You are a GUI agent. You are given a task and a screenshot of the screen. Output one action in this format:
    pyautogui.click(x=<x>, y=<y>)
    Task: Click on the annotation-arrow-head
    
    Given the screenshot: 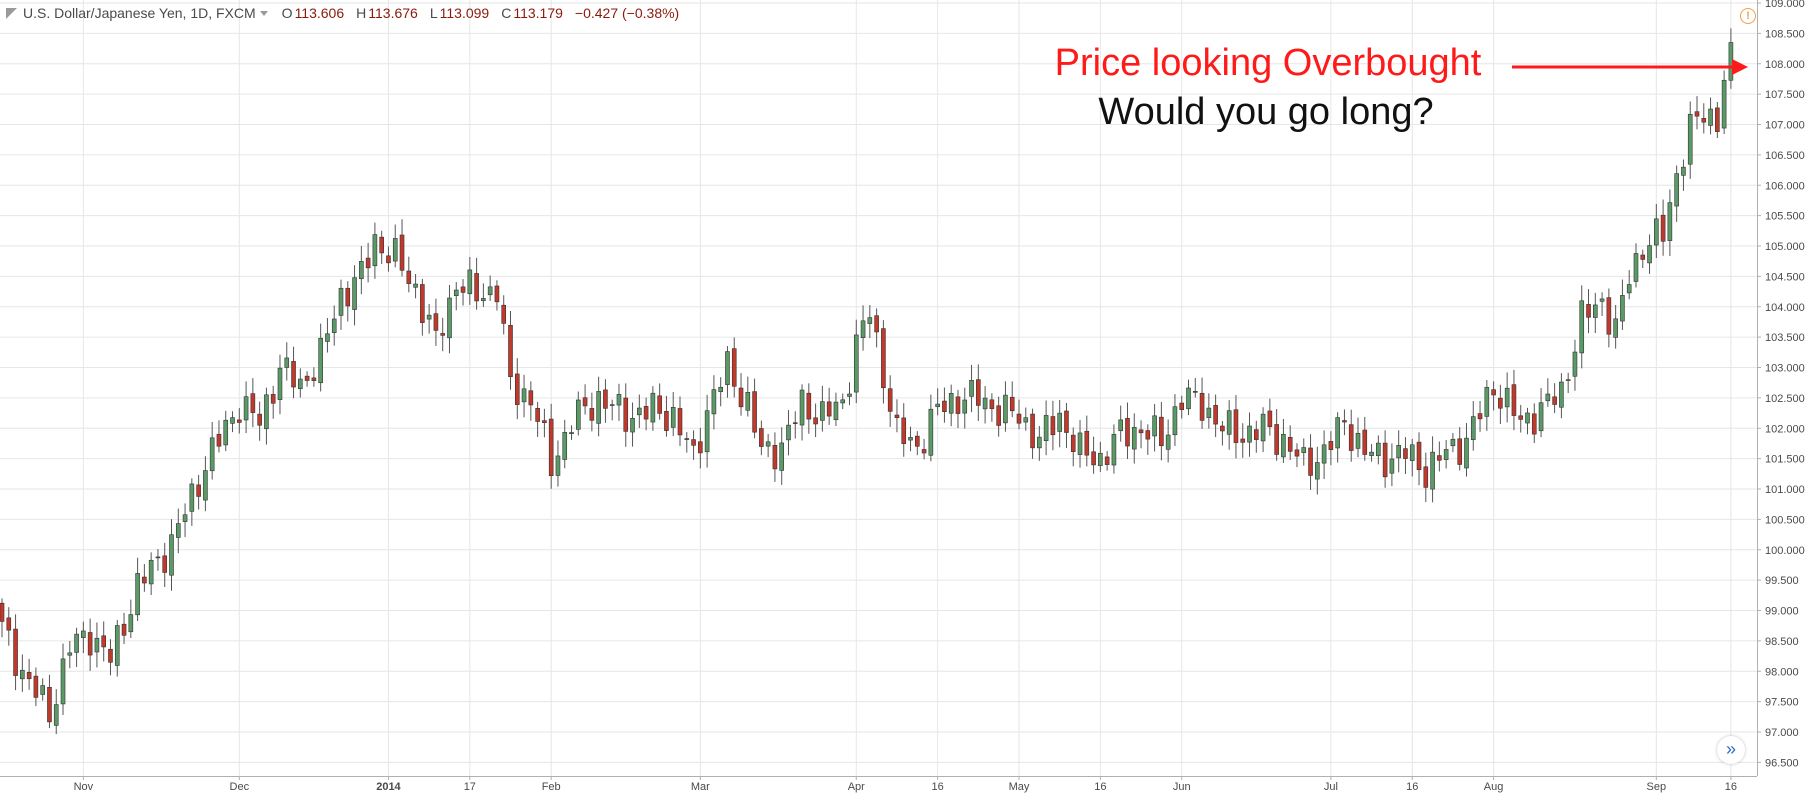 What is the action you would take?
    pyautogui.click(x=1740, y=67)
    